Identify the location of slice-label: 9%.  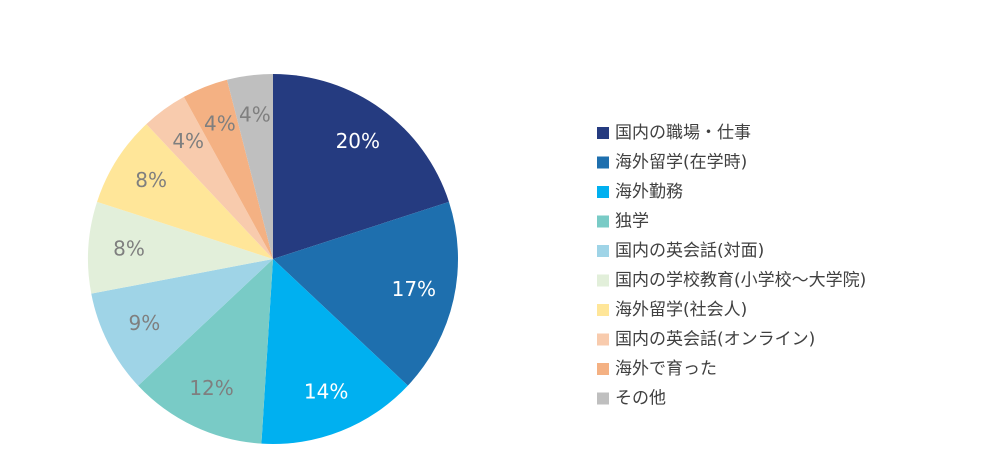
(145, 323).